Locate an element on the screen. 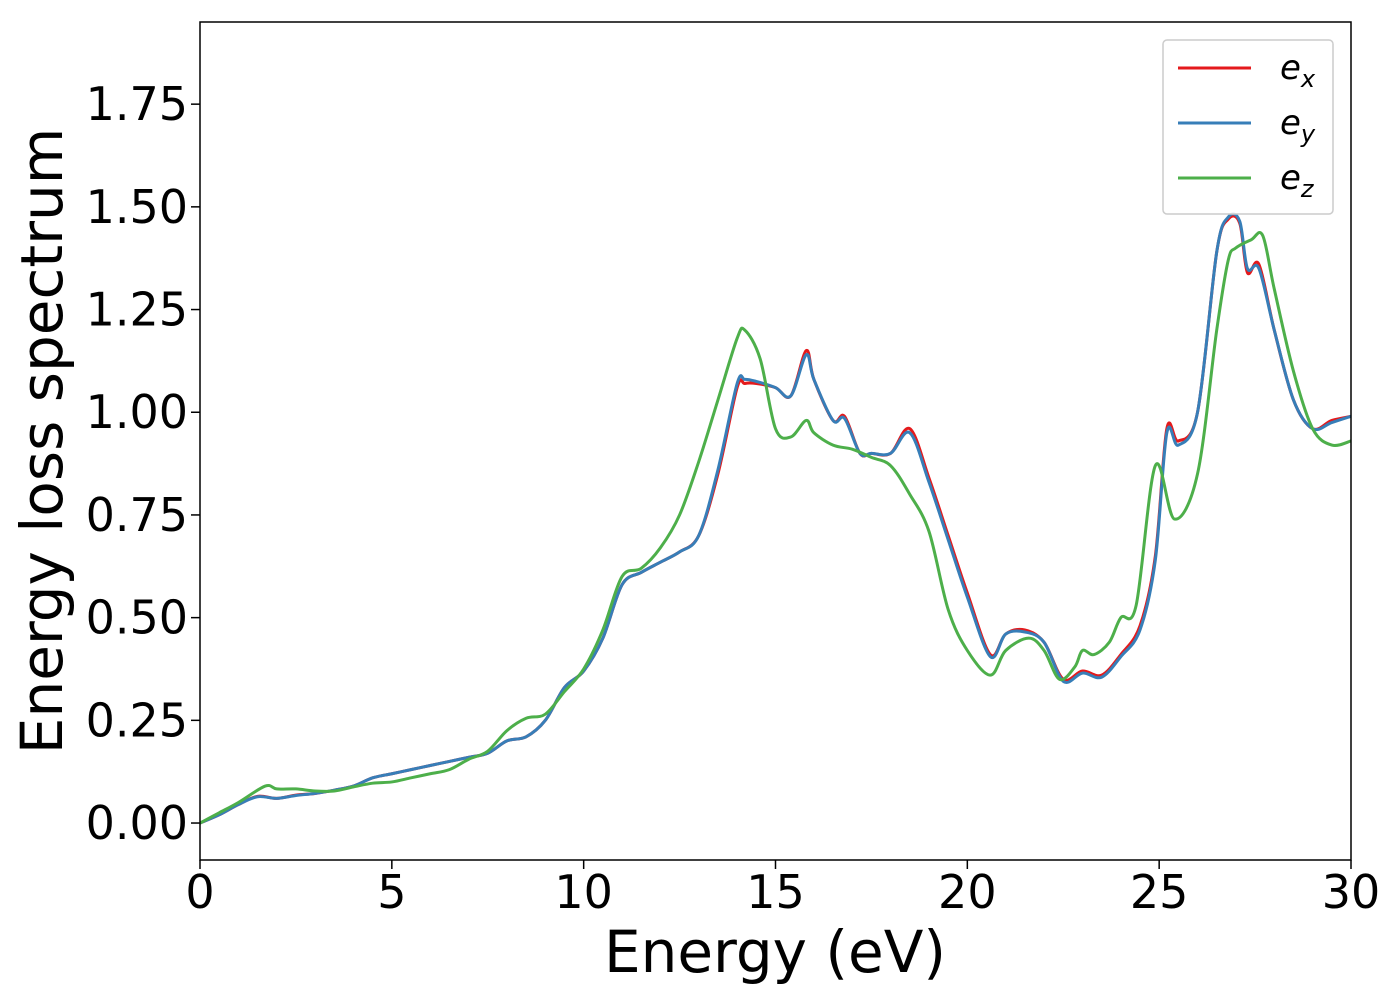 The height and width of the screenshot is (1000, 1400). x-axis: 0 5 10 15 20 25 30 is located at coordinates (782, 889).